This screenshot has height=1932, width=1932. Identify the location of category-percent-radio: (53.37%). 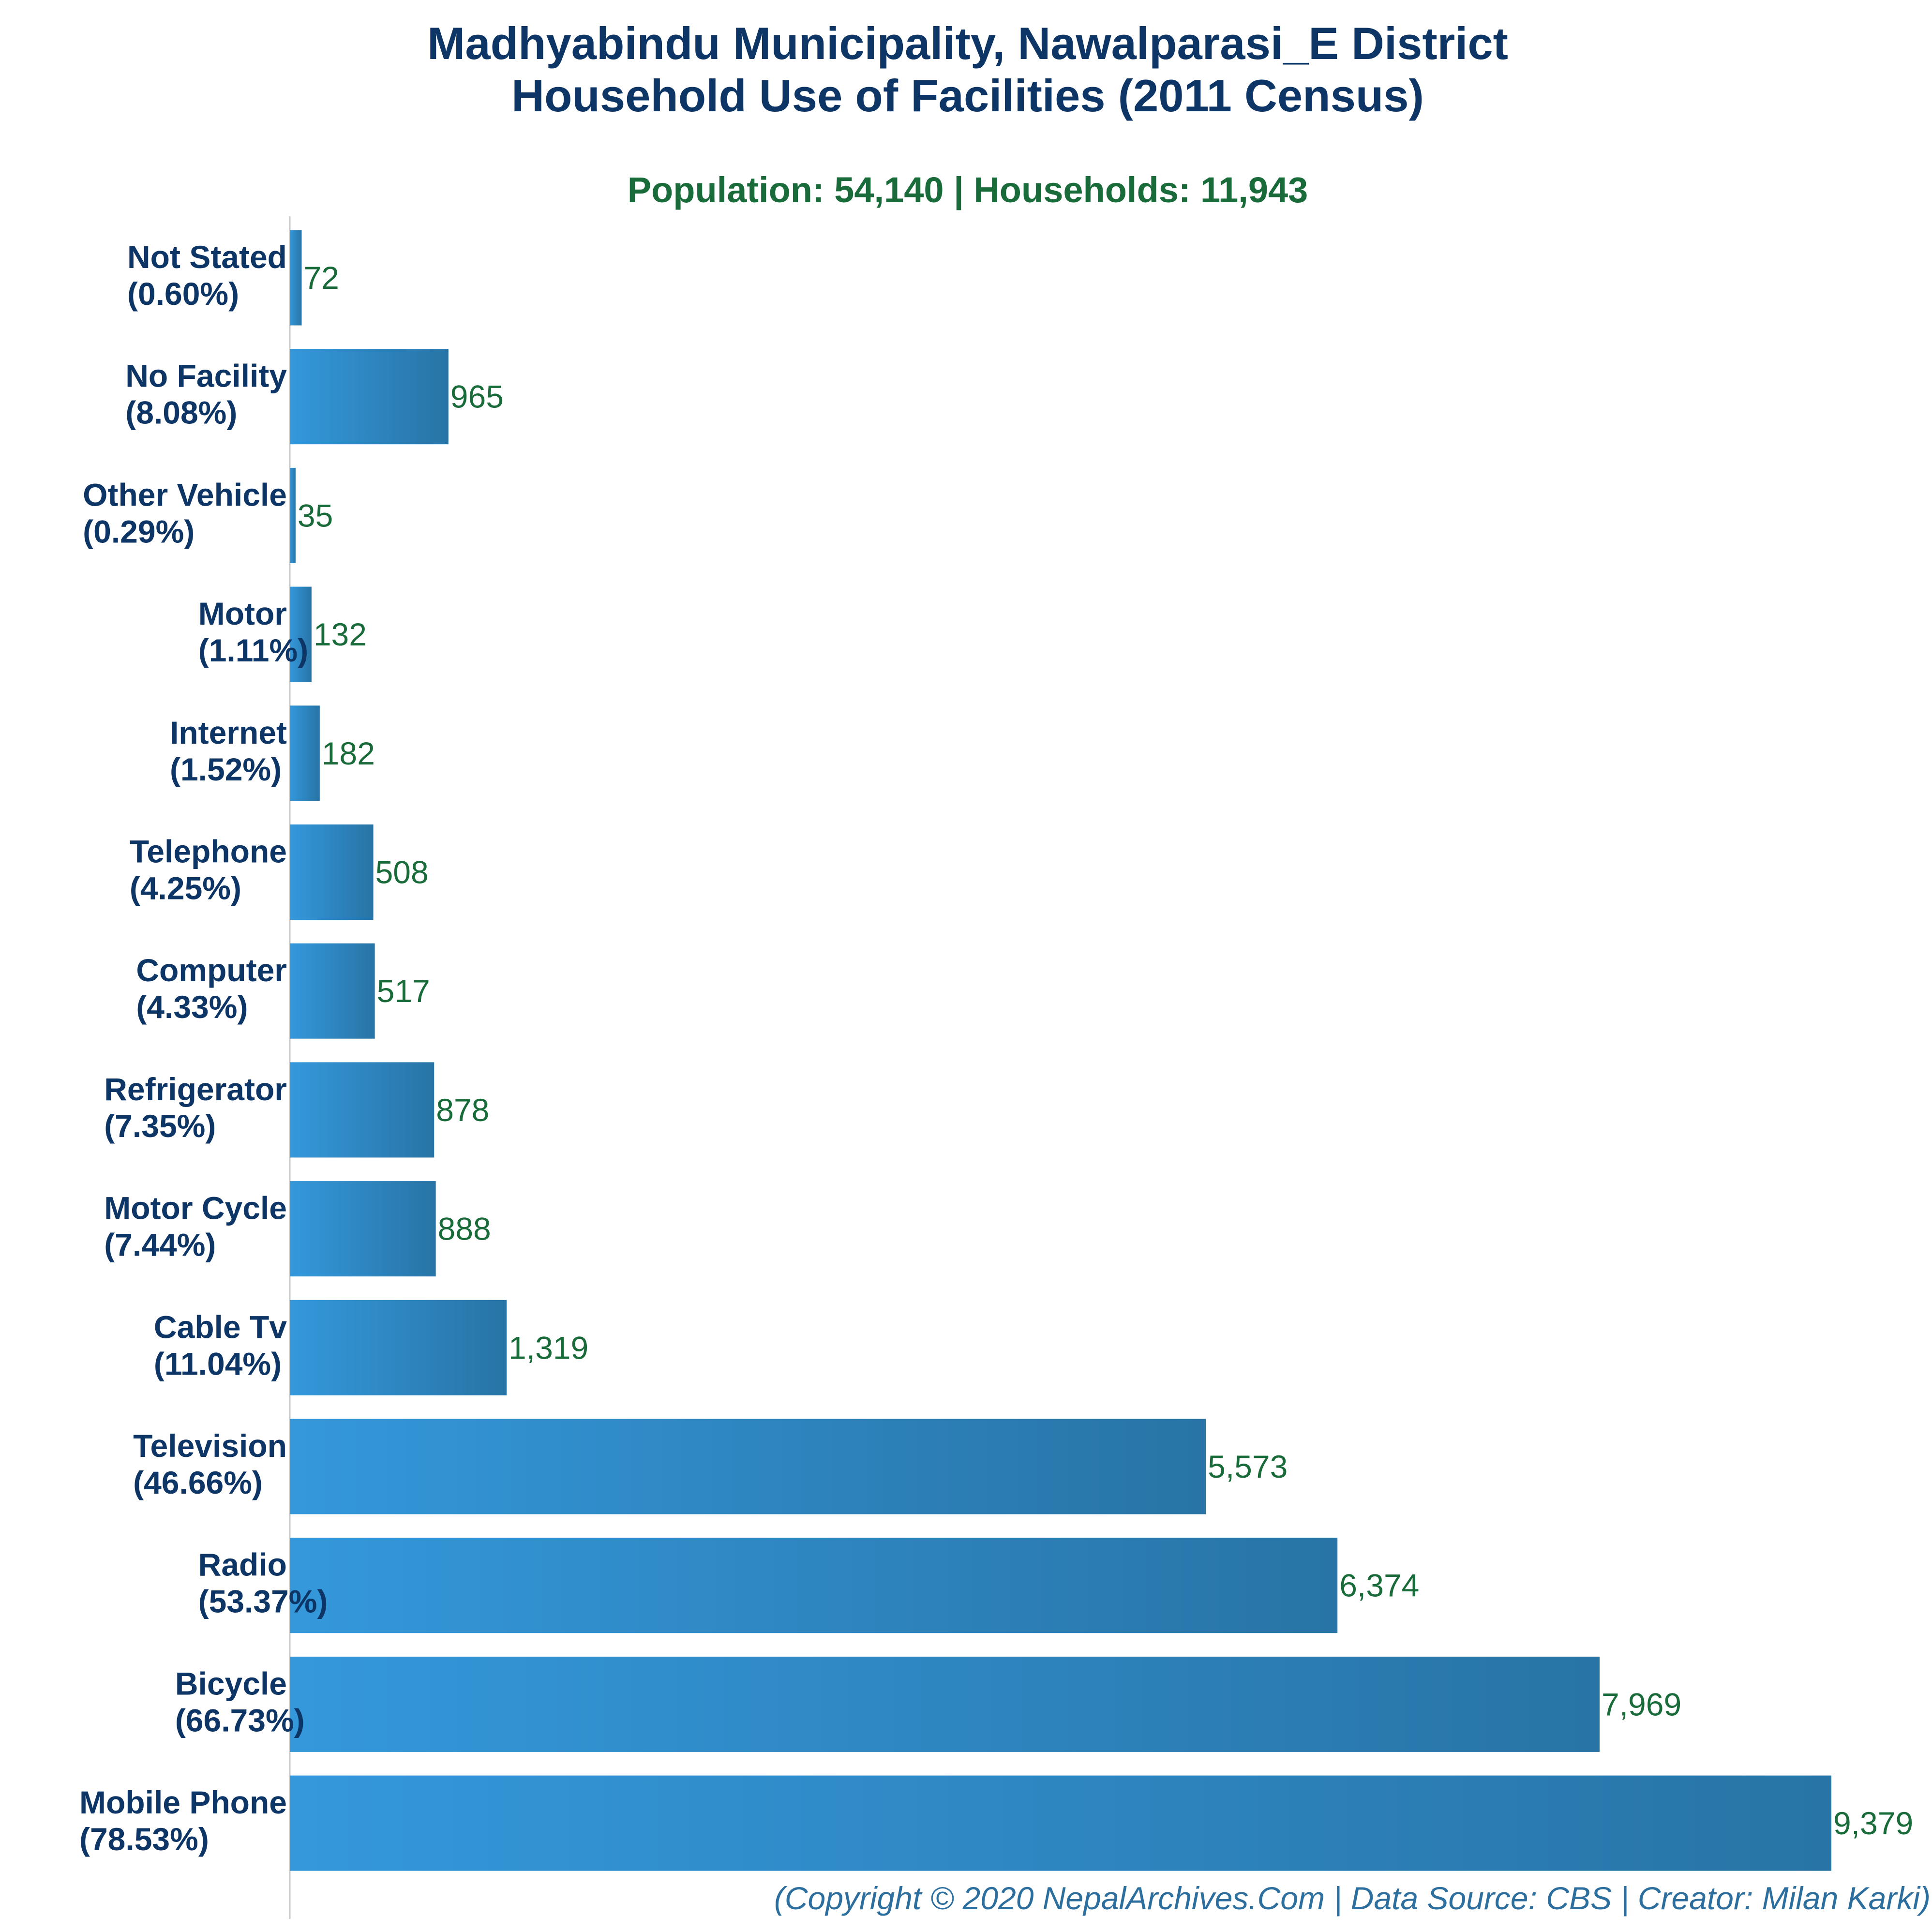
(263, 1601).